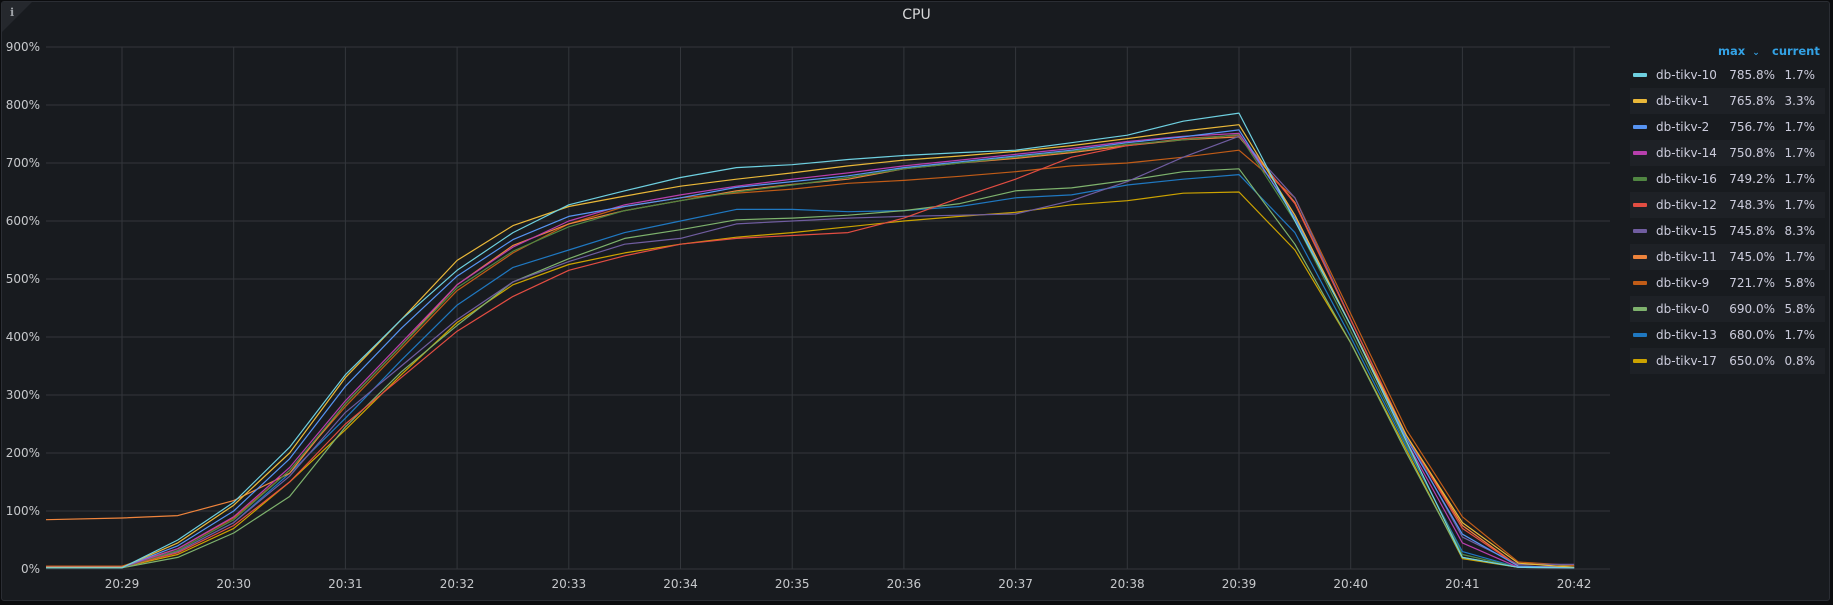  What do you see at coordinates (1727, 205) in the screenshot?
I see `legend-row: db-tikv-12 748.3% 1.7%` at bounding box center [1727, 205].